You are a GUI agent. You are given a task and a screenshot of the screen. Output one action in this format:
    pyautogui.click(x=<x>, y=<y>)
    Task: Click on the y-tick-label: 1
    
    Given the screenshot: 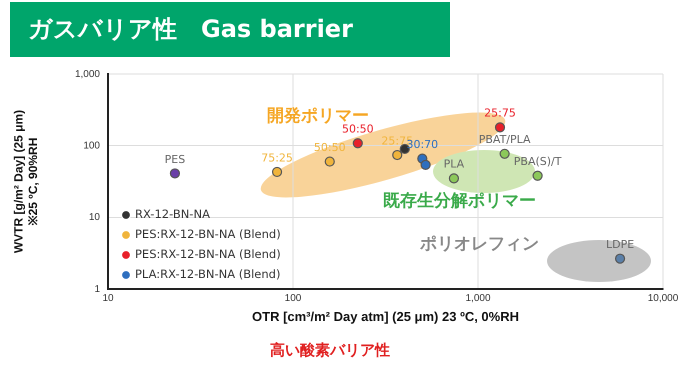 What is the action you would take?
    pyautogui.click(x=97, y=289)
    